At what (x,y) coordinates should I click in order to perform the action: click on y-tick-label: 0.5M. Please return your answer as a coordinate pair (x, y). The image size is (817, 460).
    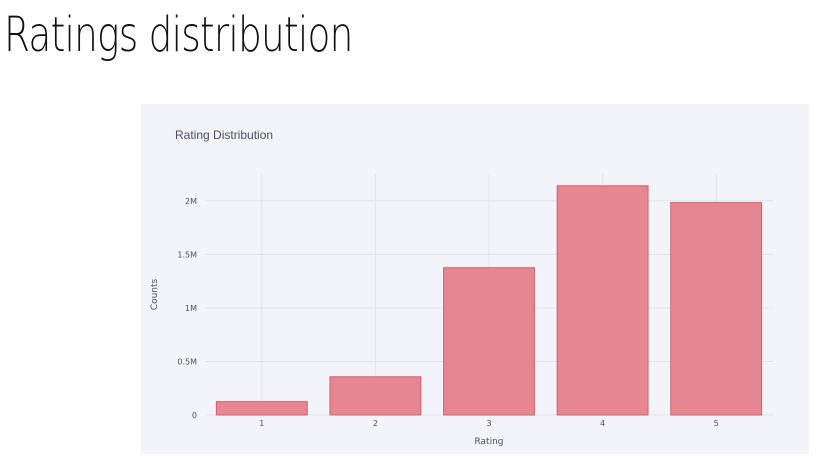
    Looking at the image, I should click on (187, 361).